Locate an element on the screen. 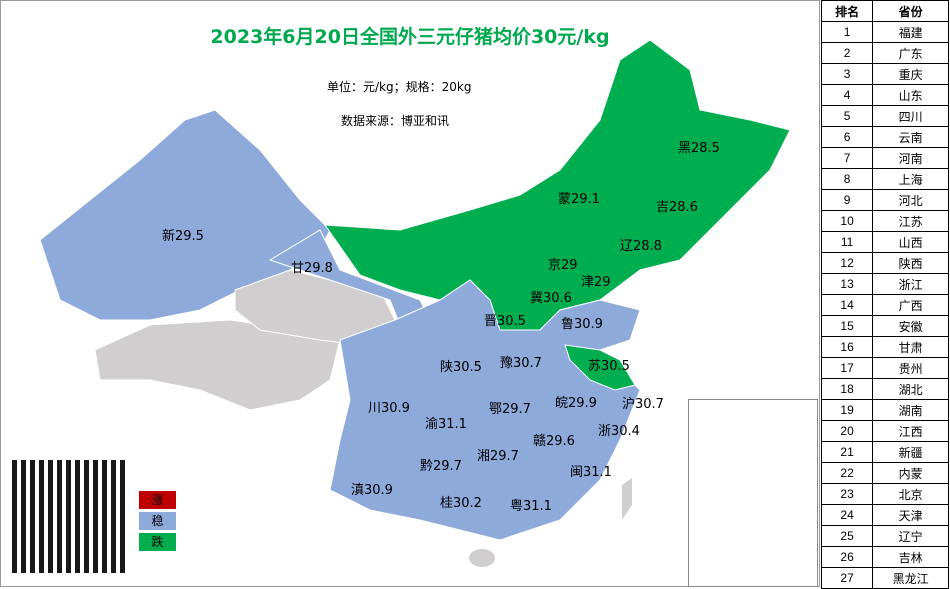  rank-cell: 13 is located at coordinates (847, 284).